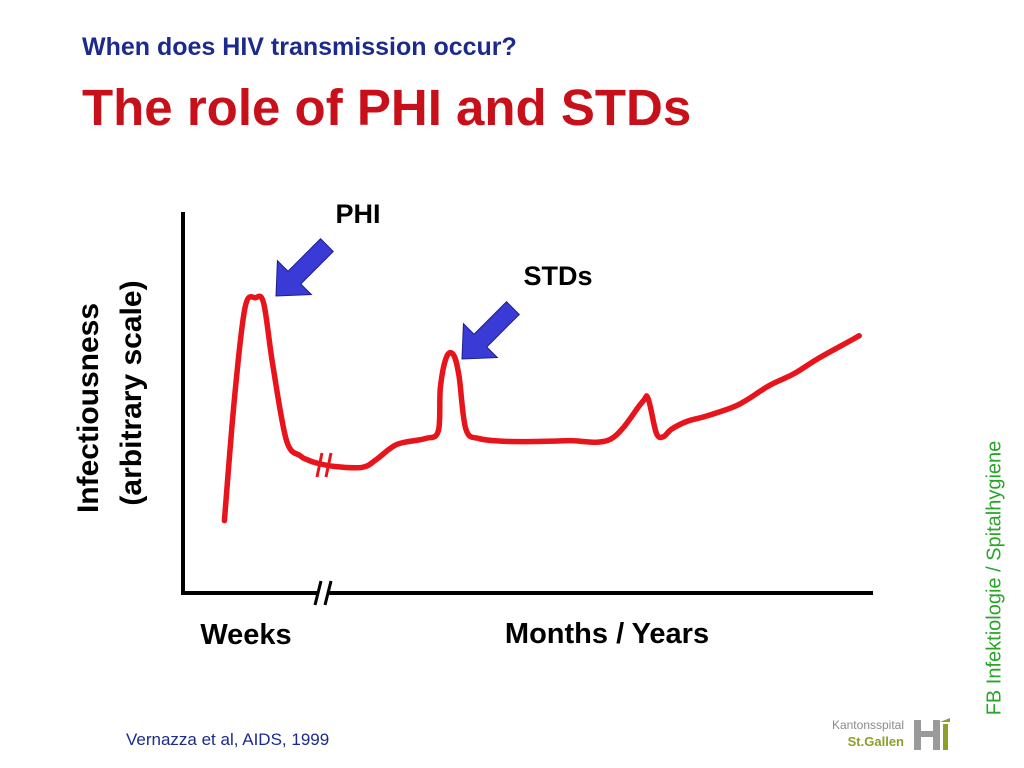 This screenshot has width=1024, height=768. Describe the element at coordinates (490, 330) in the screenshot. I see `stds-arrow-icon` at that location.